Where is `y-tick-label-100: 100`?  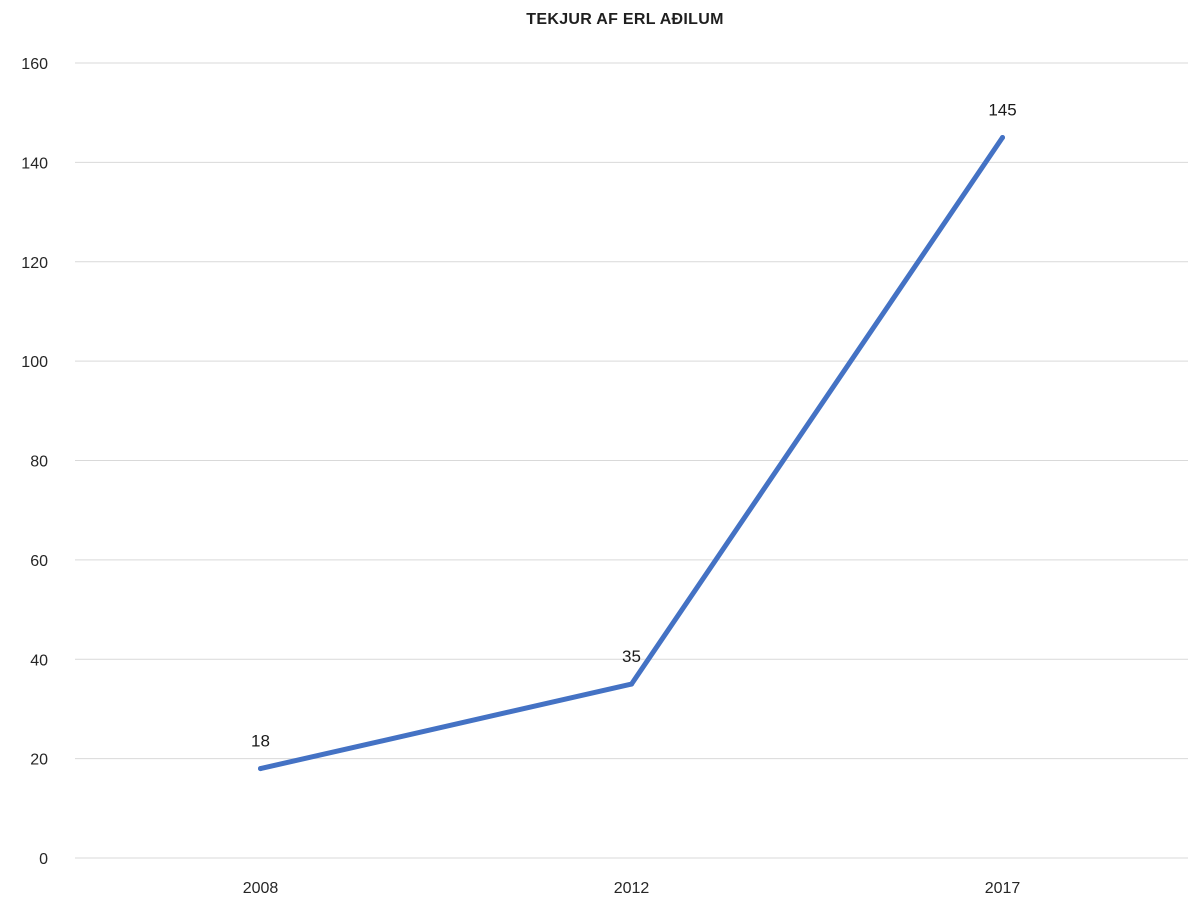
y-tick-label-100: 100 is located at coordinates (34, 362).